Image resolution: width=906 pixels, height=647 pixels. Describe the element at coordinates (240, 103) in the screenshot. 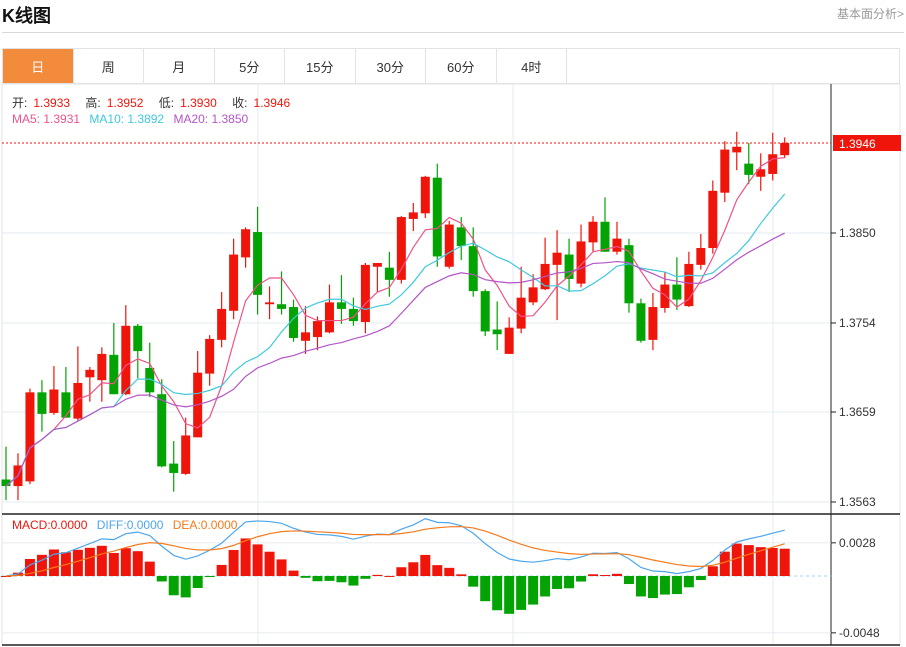

I see `close-label: 收:` at that location.